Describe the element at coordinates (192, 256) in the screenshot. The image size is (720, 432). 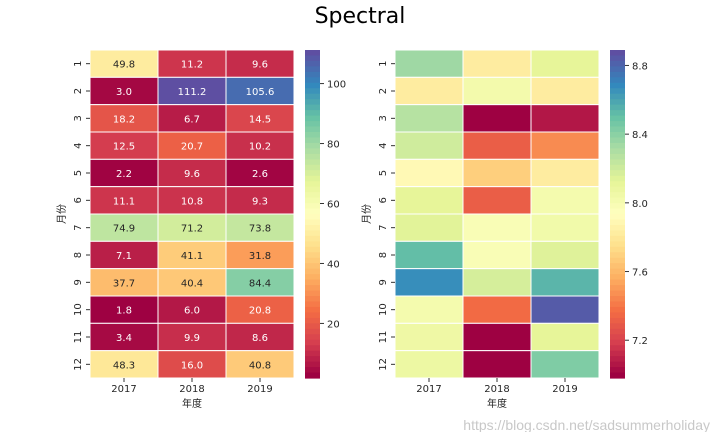
I see `cell-label: 41.1` at that location.